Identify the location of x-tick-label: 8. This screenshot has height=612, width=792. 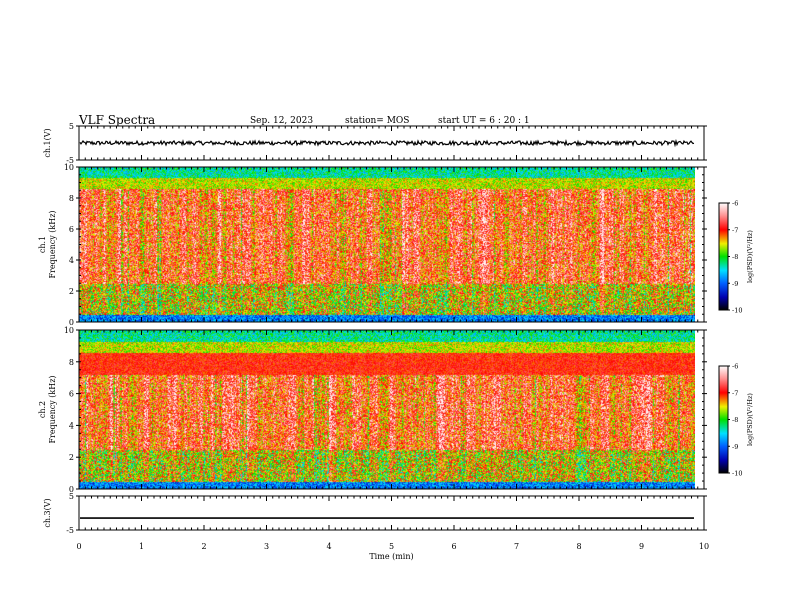
(578, 546).